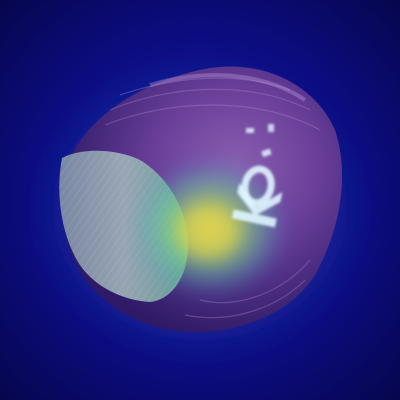  What do you see at coordinates (208, 232) in the screenshot?
I see `heat-hotspot-core` at bounding box center [208, 232].